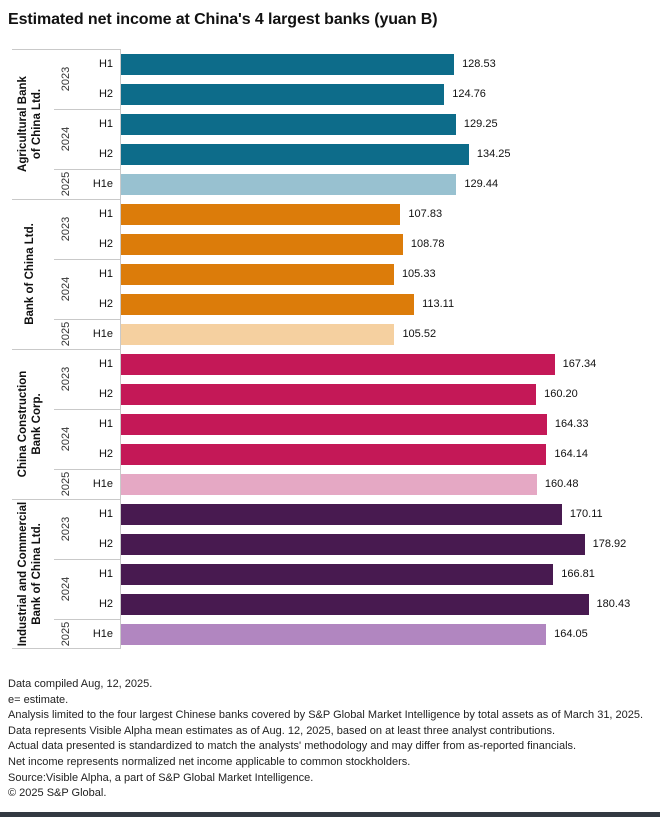 This screenshot has width=660, height=817. What do you see at coordinates (613, 604) in the screenshot?
I see `bar-value-label: 180.43` at bounding box center [613, 604].